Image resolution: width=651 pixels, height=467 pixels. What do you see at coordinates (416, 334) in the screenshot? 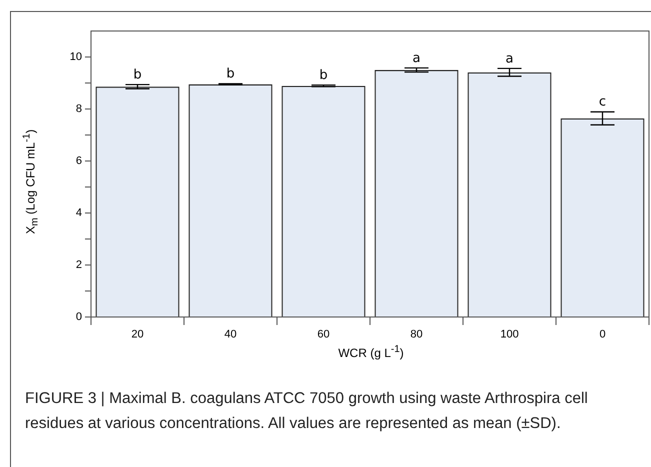
I see `x-tick-label: 80` at bounding box center [416, 334].